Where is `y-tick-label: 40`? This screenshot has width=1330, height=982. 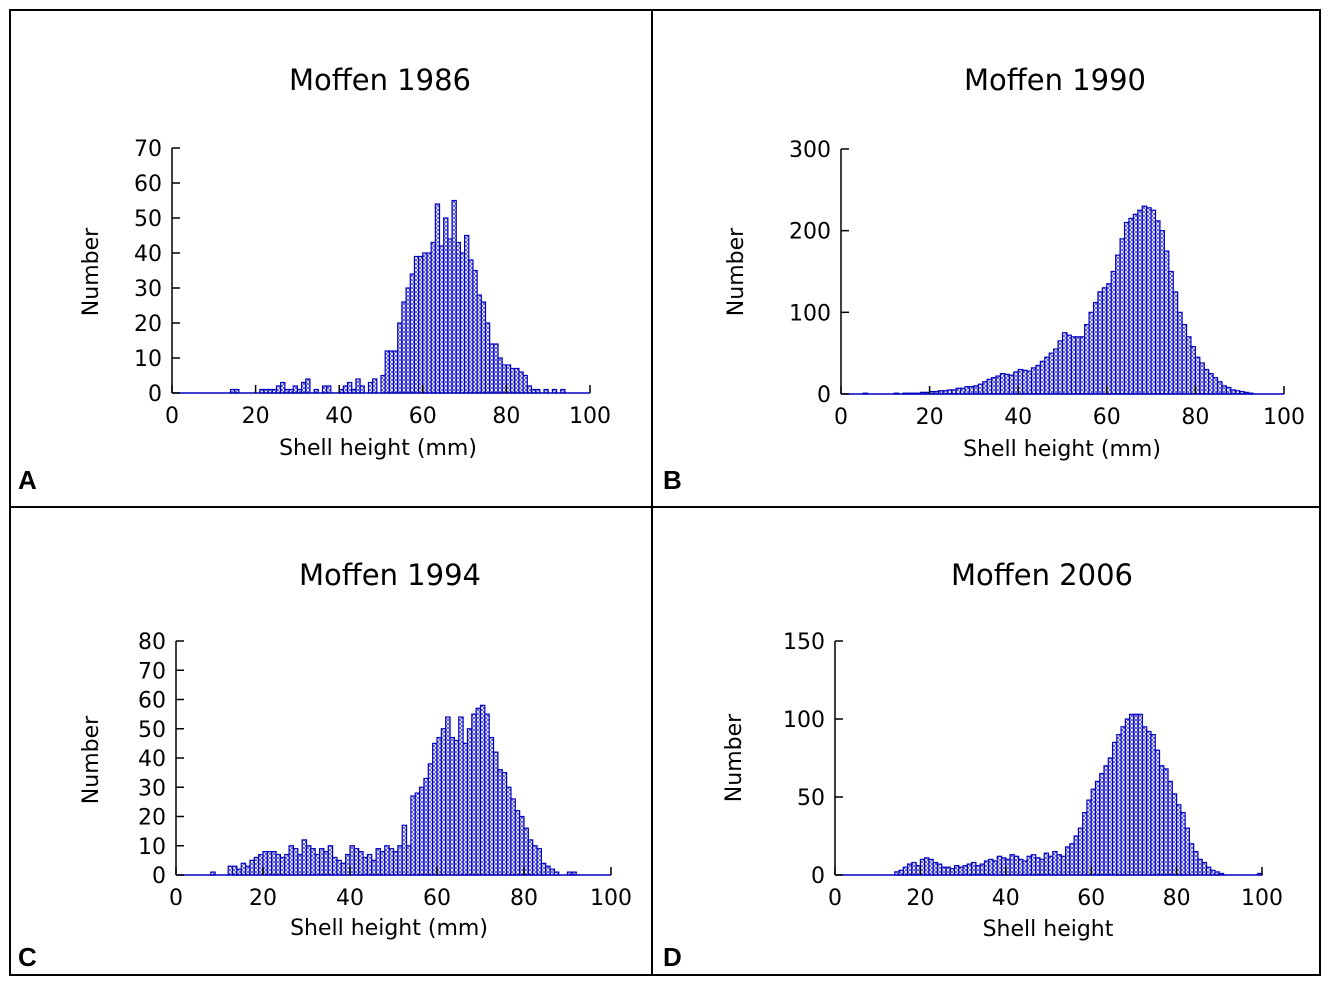 y-tick-label: 40 is located at coordinates (148, 254).